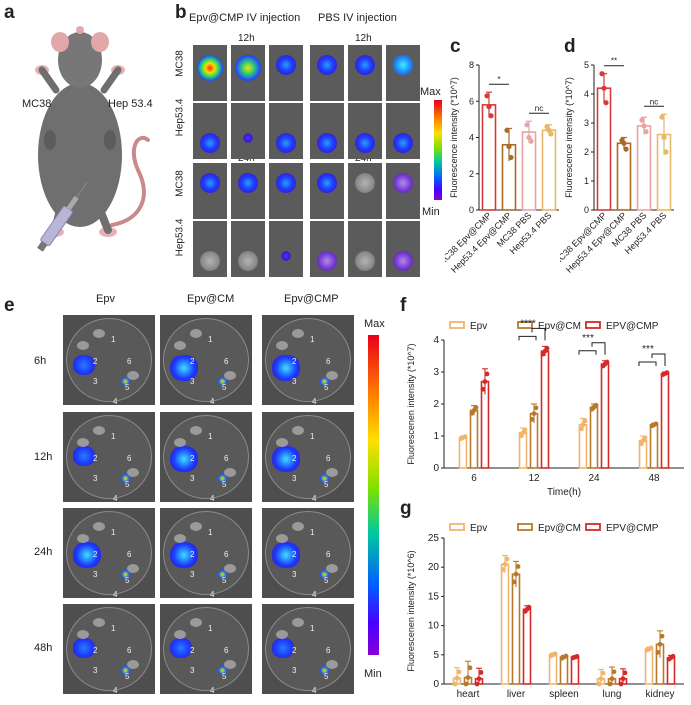 This screenshot has height=705, width=691. What do you see at coordinates (539, 108) in the screenshot?
I see `significance-label: nc` at bounding box center [539, 108].